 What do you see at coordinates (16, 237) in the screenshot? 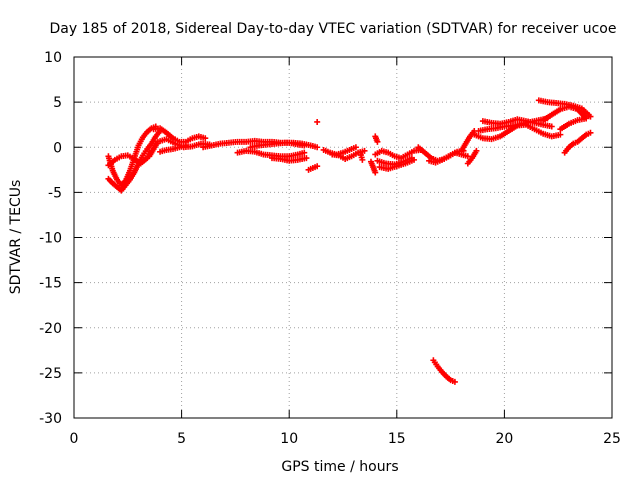
I see `y-axis-label: SDTVAR / TECUs` at bounding box center [16, 237].